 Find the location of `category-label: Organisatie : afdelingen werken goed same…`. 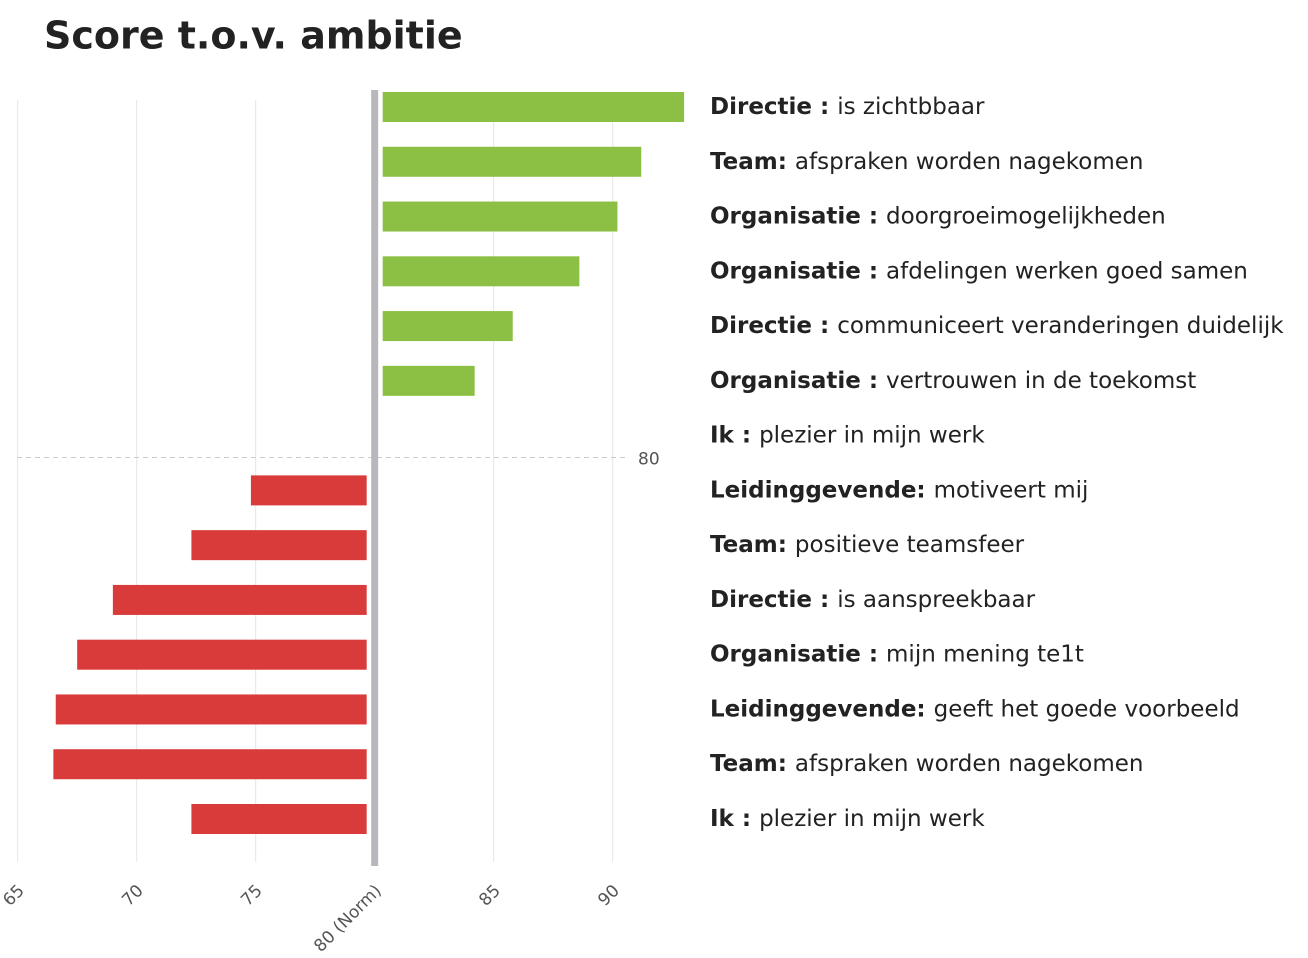

category-label: Organisatie : afdelingen werken goed same… is located at coordinates (979, 271).